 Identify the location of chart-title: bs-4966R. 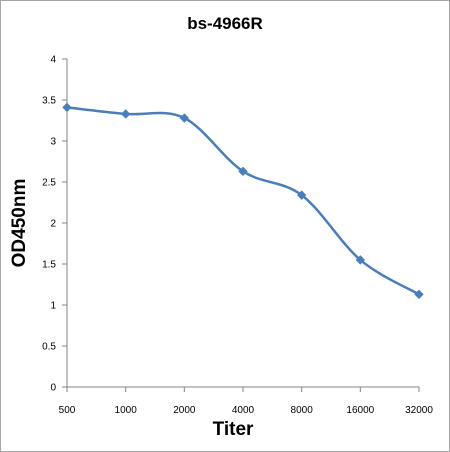
(225, 23).